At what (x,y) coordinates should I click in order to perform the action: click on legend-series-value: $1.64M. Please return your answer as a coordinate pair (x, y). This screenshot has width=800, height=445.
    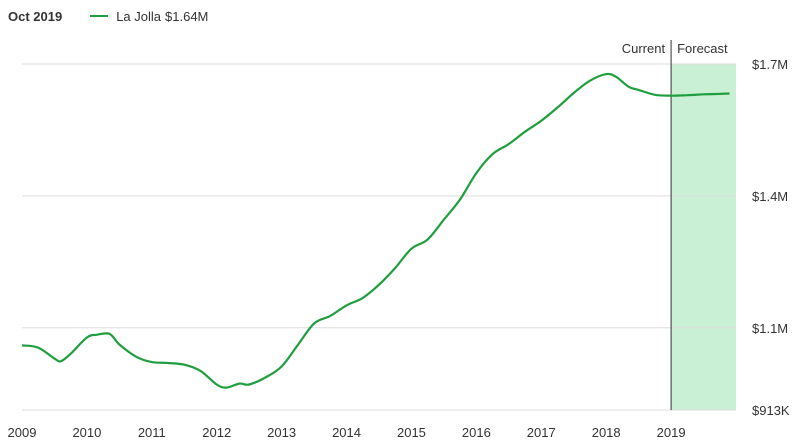
    Looking at the image, I should click on (187, 16).